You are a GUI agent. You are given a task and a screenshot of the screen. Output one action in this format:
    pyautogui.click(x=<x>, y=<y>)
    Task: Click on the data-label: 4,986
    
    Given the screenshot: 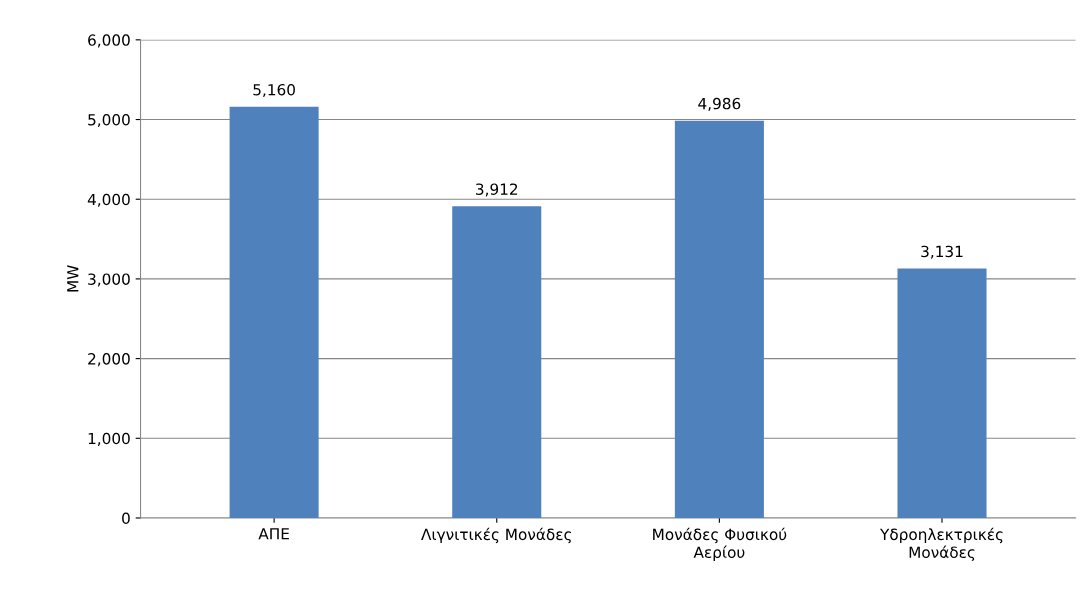 What is the action you would take?
    pyautogui.click(x=719, y=104)
    